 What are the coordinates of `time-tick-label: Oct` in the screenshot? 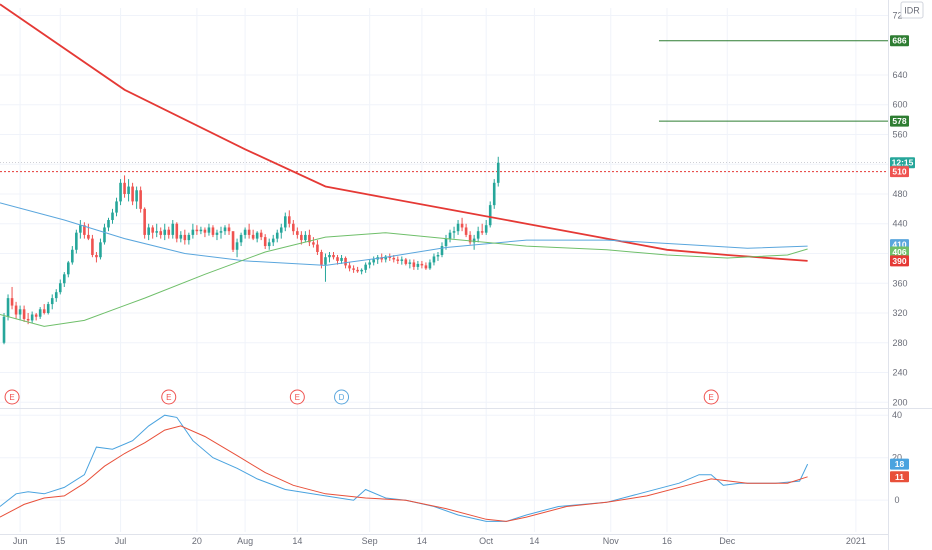 It's located at (486, 541).